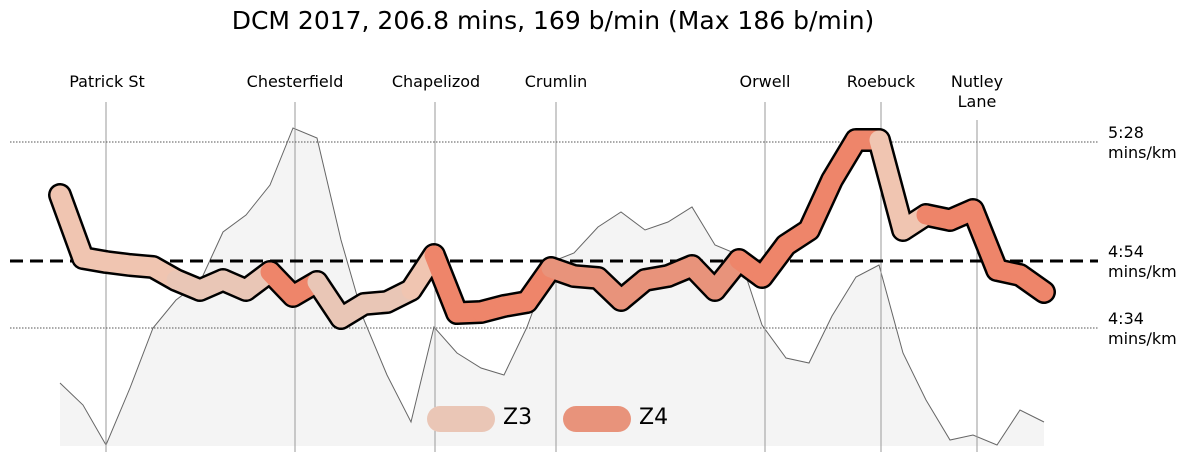 Image resolution: width=1200 pixels, height=461 pixels. Describe the element at coordinates (977, 91) in the screenshot. I see `landmark-label-nutley-lane: Nutley Lane` at that location.